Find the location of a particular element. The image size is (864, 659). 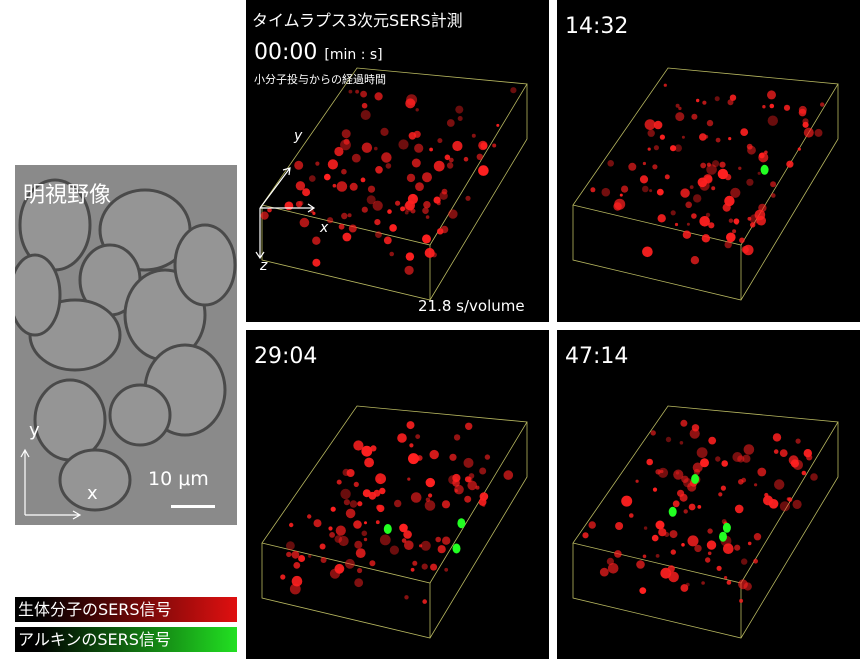

axis-y-label: y is located at coordinates (298, 136).